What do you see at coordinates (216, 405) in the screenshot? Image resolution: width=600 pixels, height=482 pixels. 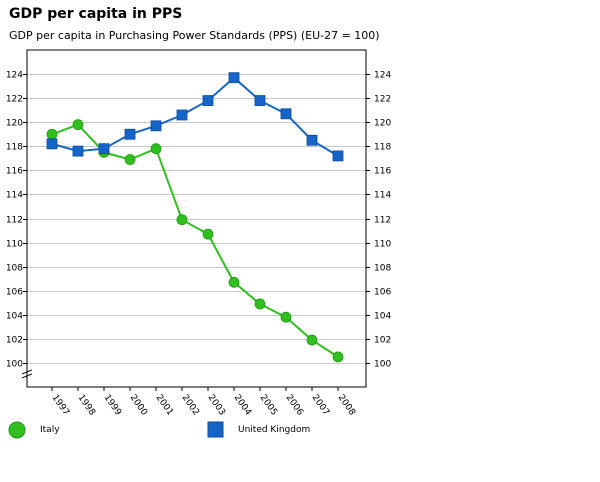 I see `x-tick-label: 2003` at bounding box center [216, 405].